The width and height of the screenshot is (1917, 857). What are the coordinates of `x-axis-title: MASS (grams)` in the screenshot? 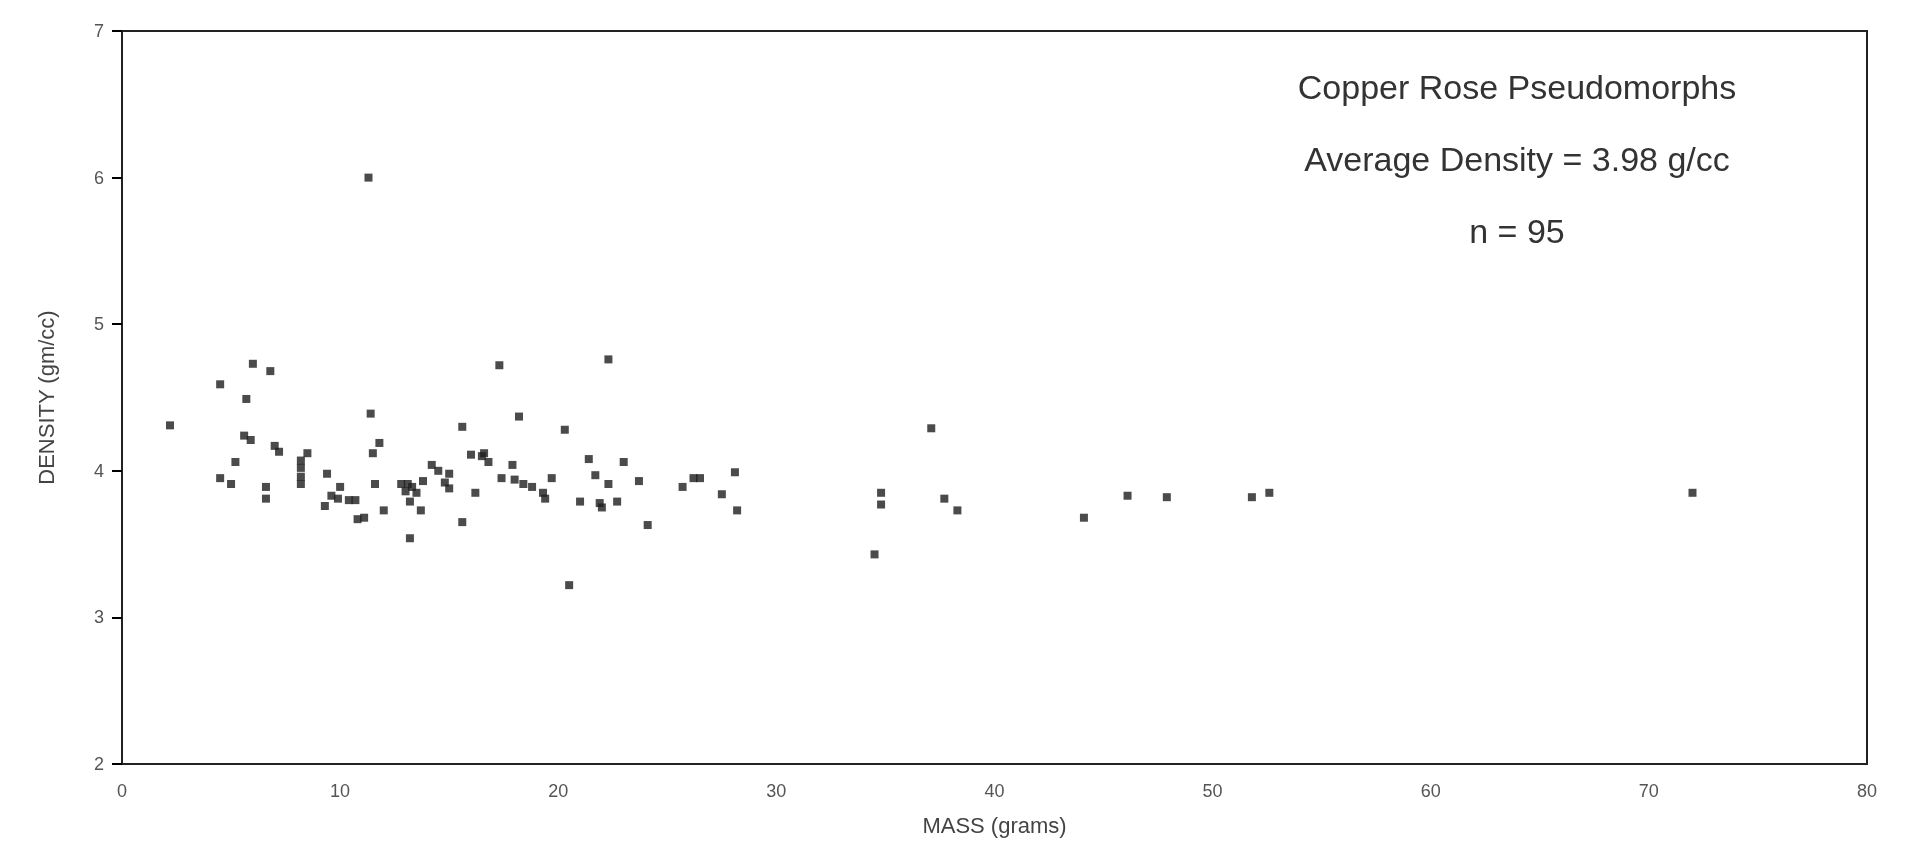 It's located at (994, 825).